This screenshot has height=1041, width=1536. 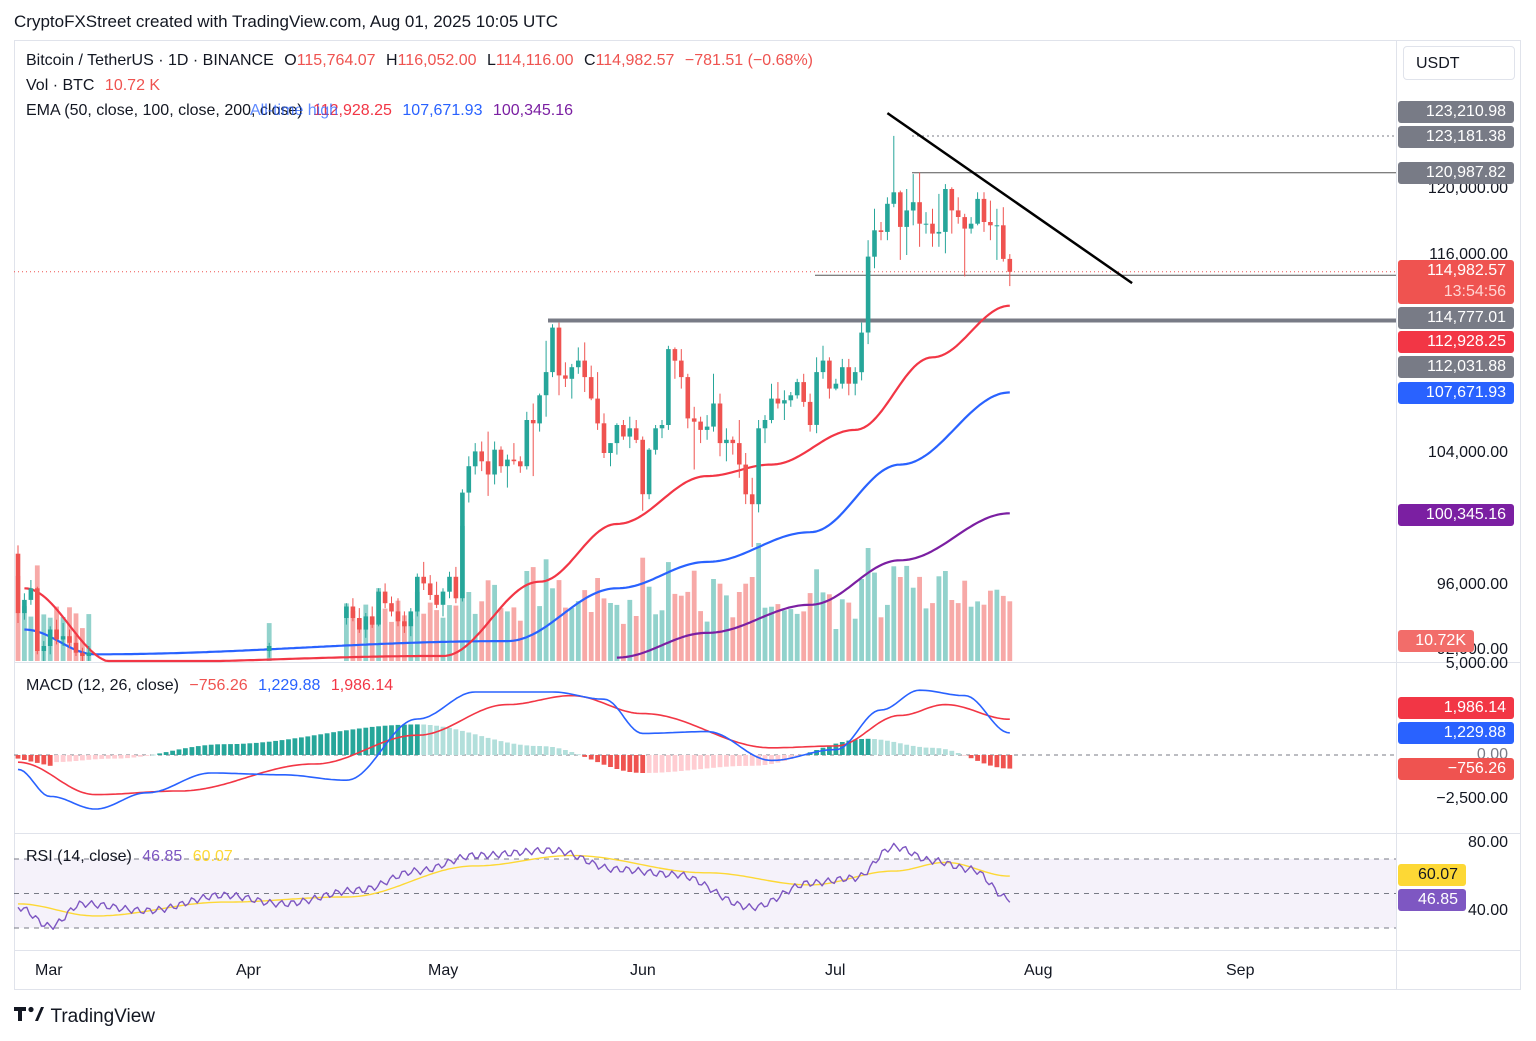 What do you see at coordinates (1456, 342) in the screenshot?
I see `ema50-label: 112,928.25` at bounding box center [1456, 342].